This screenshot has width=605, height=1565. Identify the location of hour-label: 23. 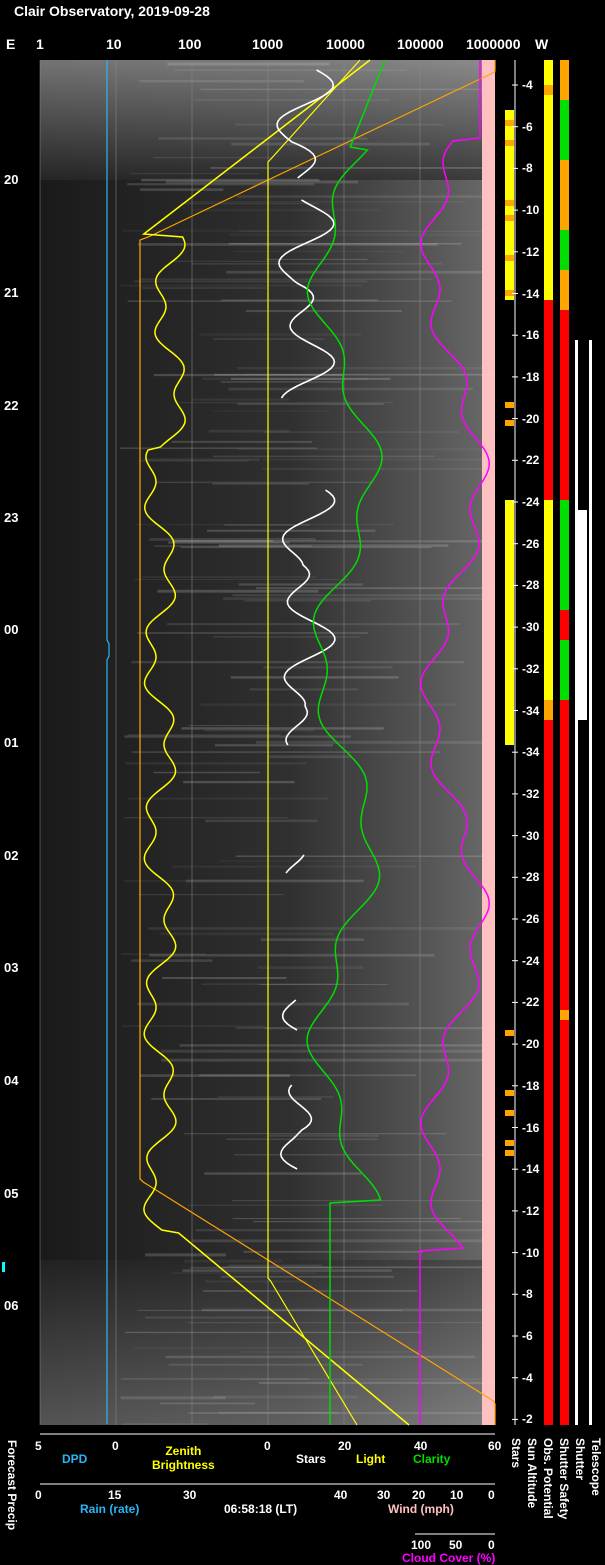
(11, 517).